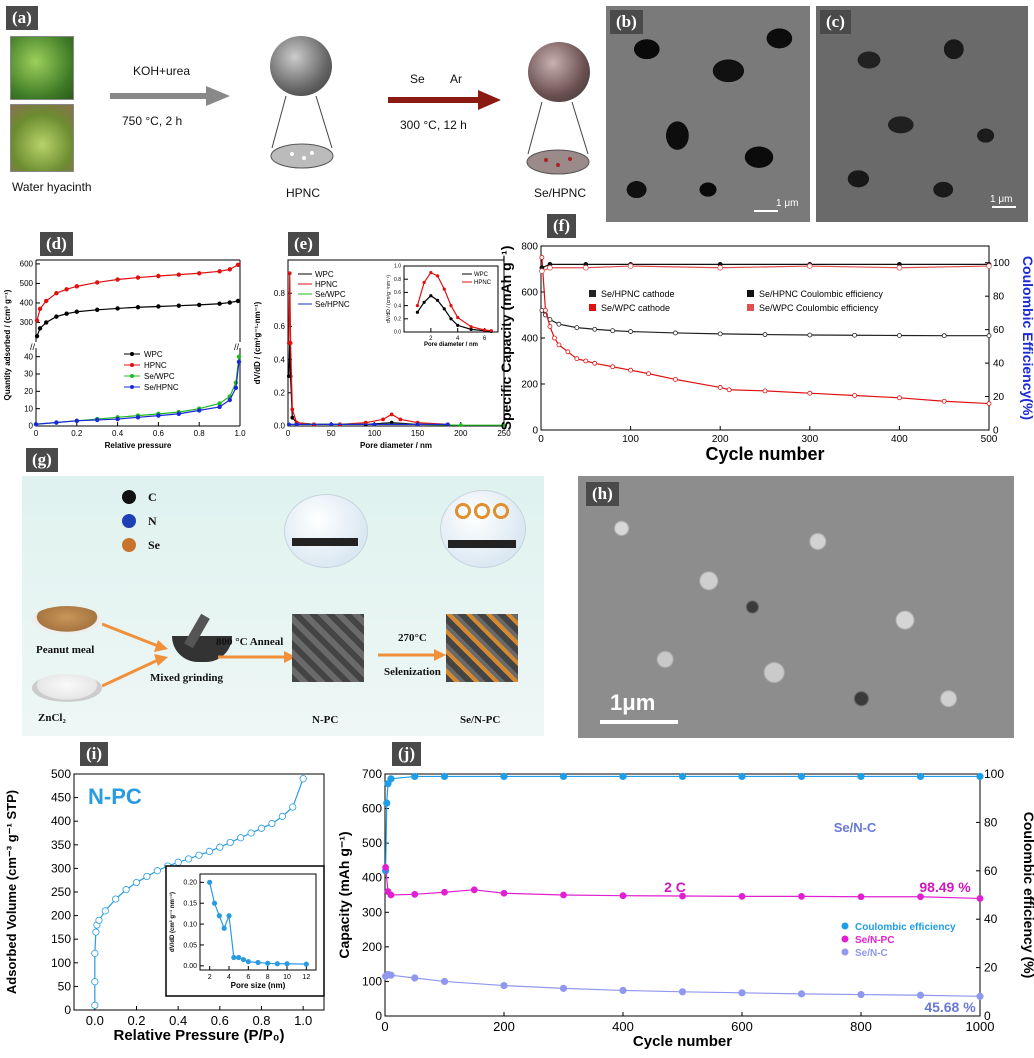 The width and height of the screenshot is (1034, 1058). Describe the element at coordinates (559, 72) in the screenshot. I see `sehpnc-sphere` at that location.